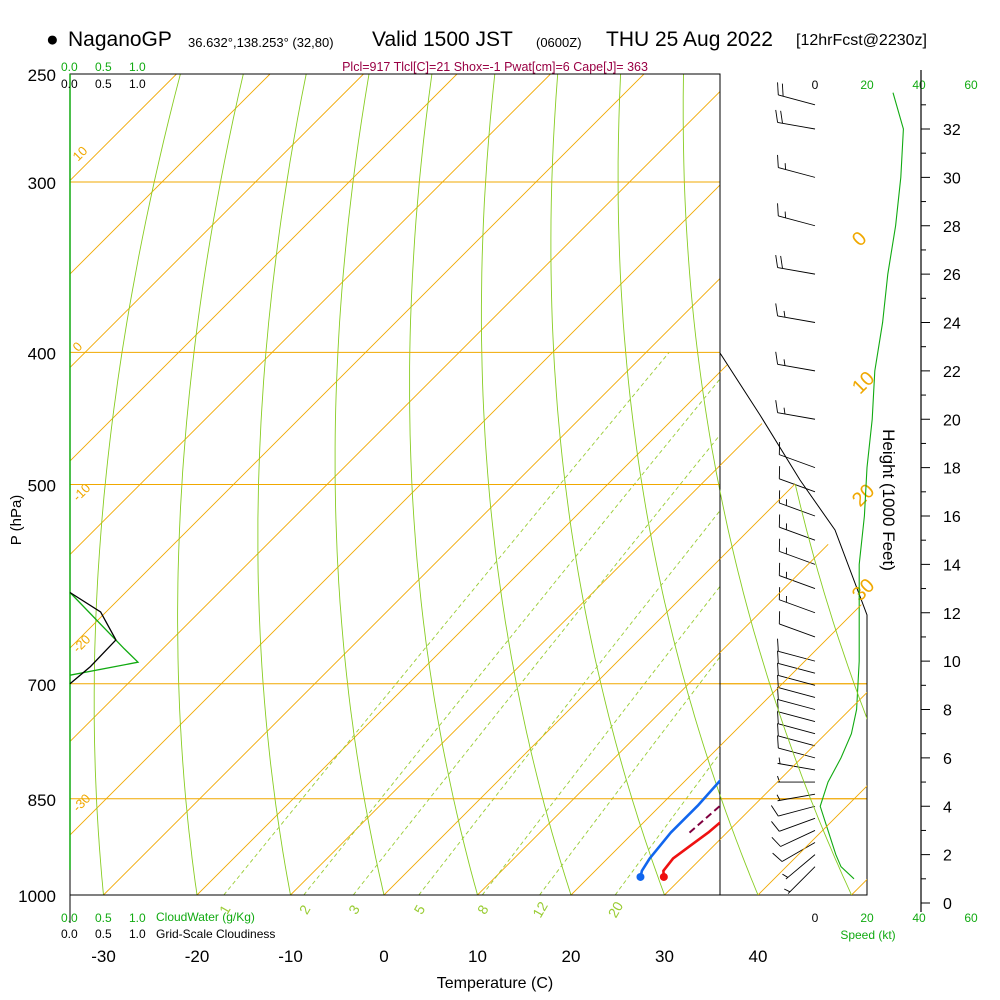 The height and width of the screenshot is (1000, 1000). I want to click on height-tick-label: 12, so click(952, 614).